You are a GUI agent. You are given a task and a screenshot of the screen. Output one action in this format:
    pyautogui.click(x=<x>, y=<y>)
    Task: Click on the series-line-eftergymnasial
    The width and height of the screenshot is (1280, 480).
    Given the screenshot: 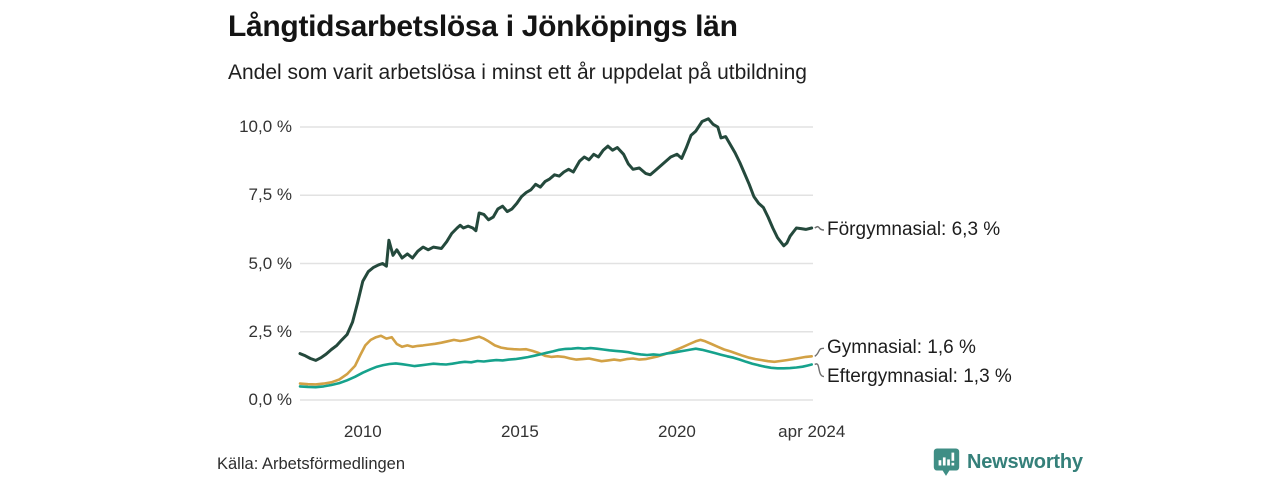 What is the action you would take?
    pyautogui.click(x=556, y=367)
    